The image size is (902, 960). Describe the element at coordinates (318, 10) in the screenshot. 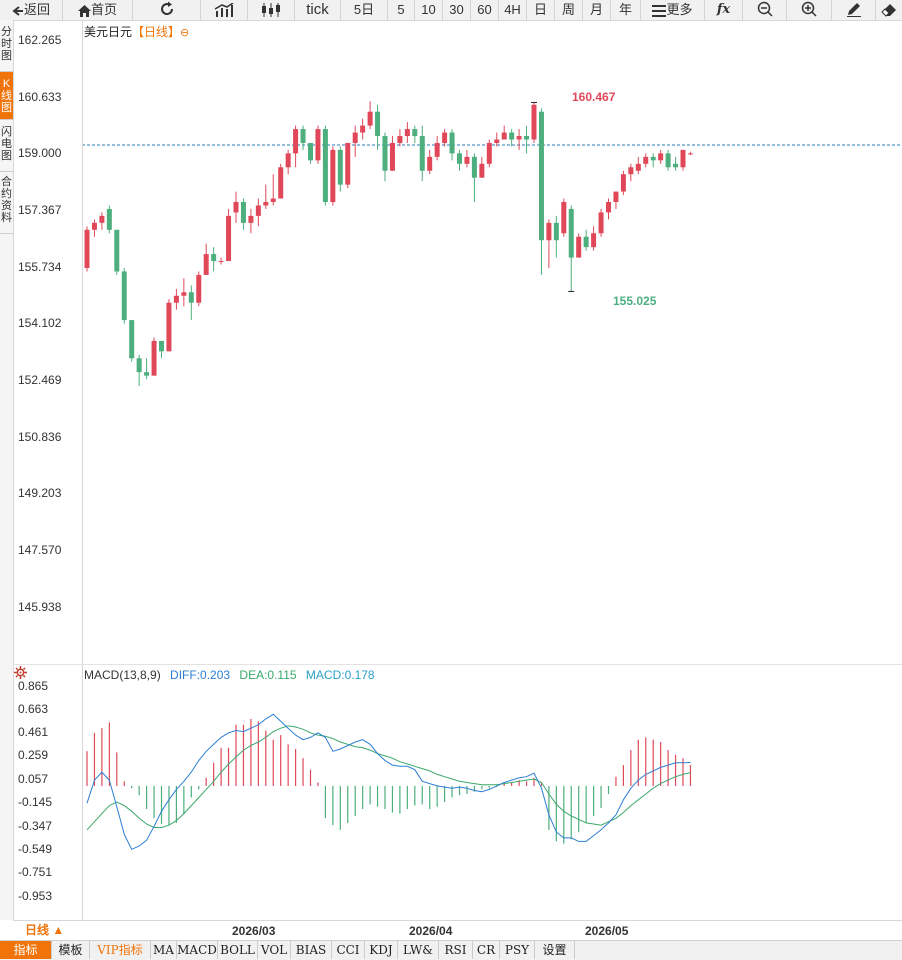

I see `tick-button: tick` at that location.